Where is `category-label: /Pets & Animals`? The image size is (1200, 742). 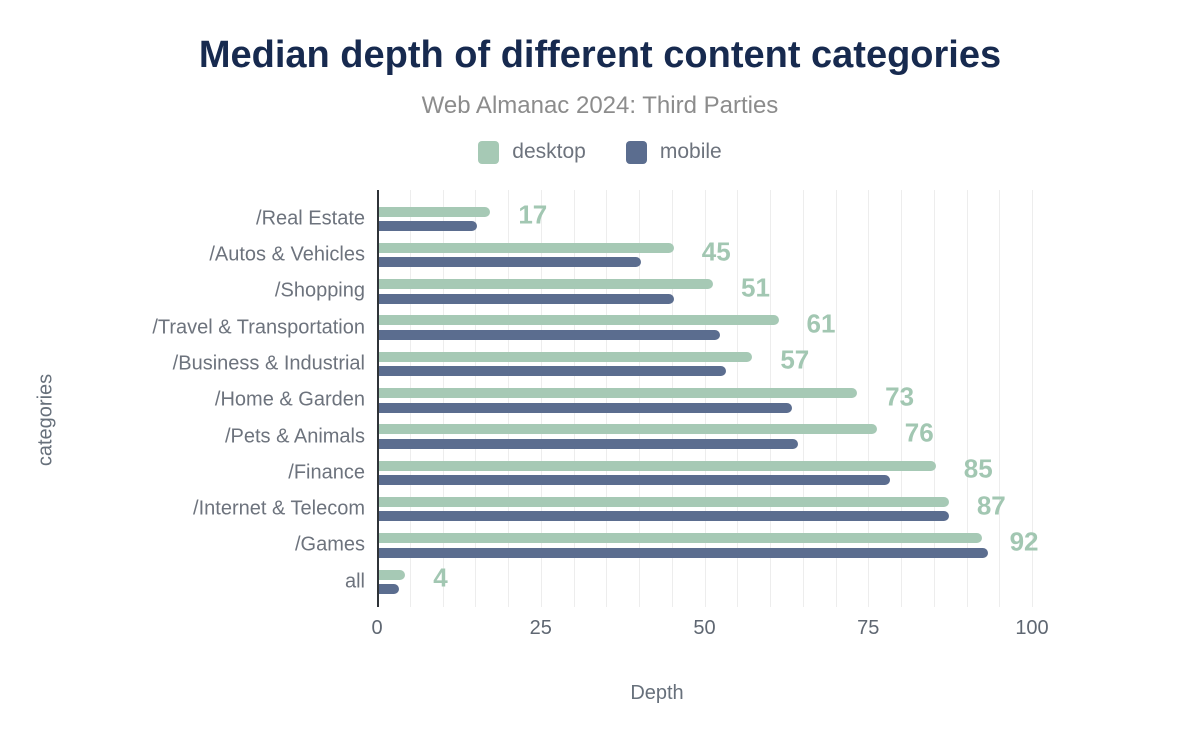
category-label: /Pets & Animals is located at coordinates (294, 436).